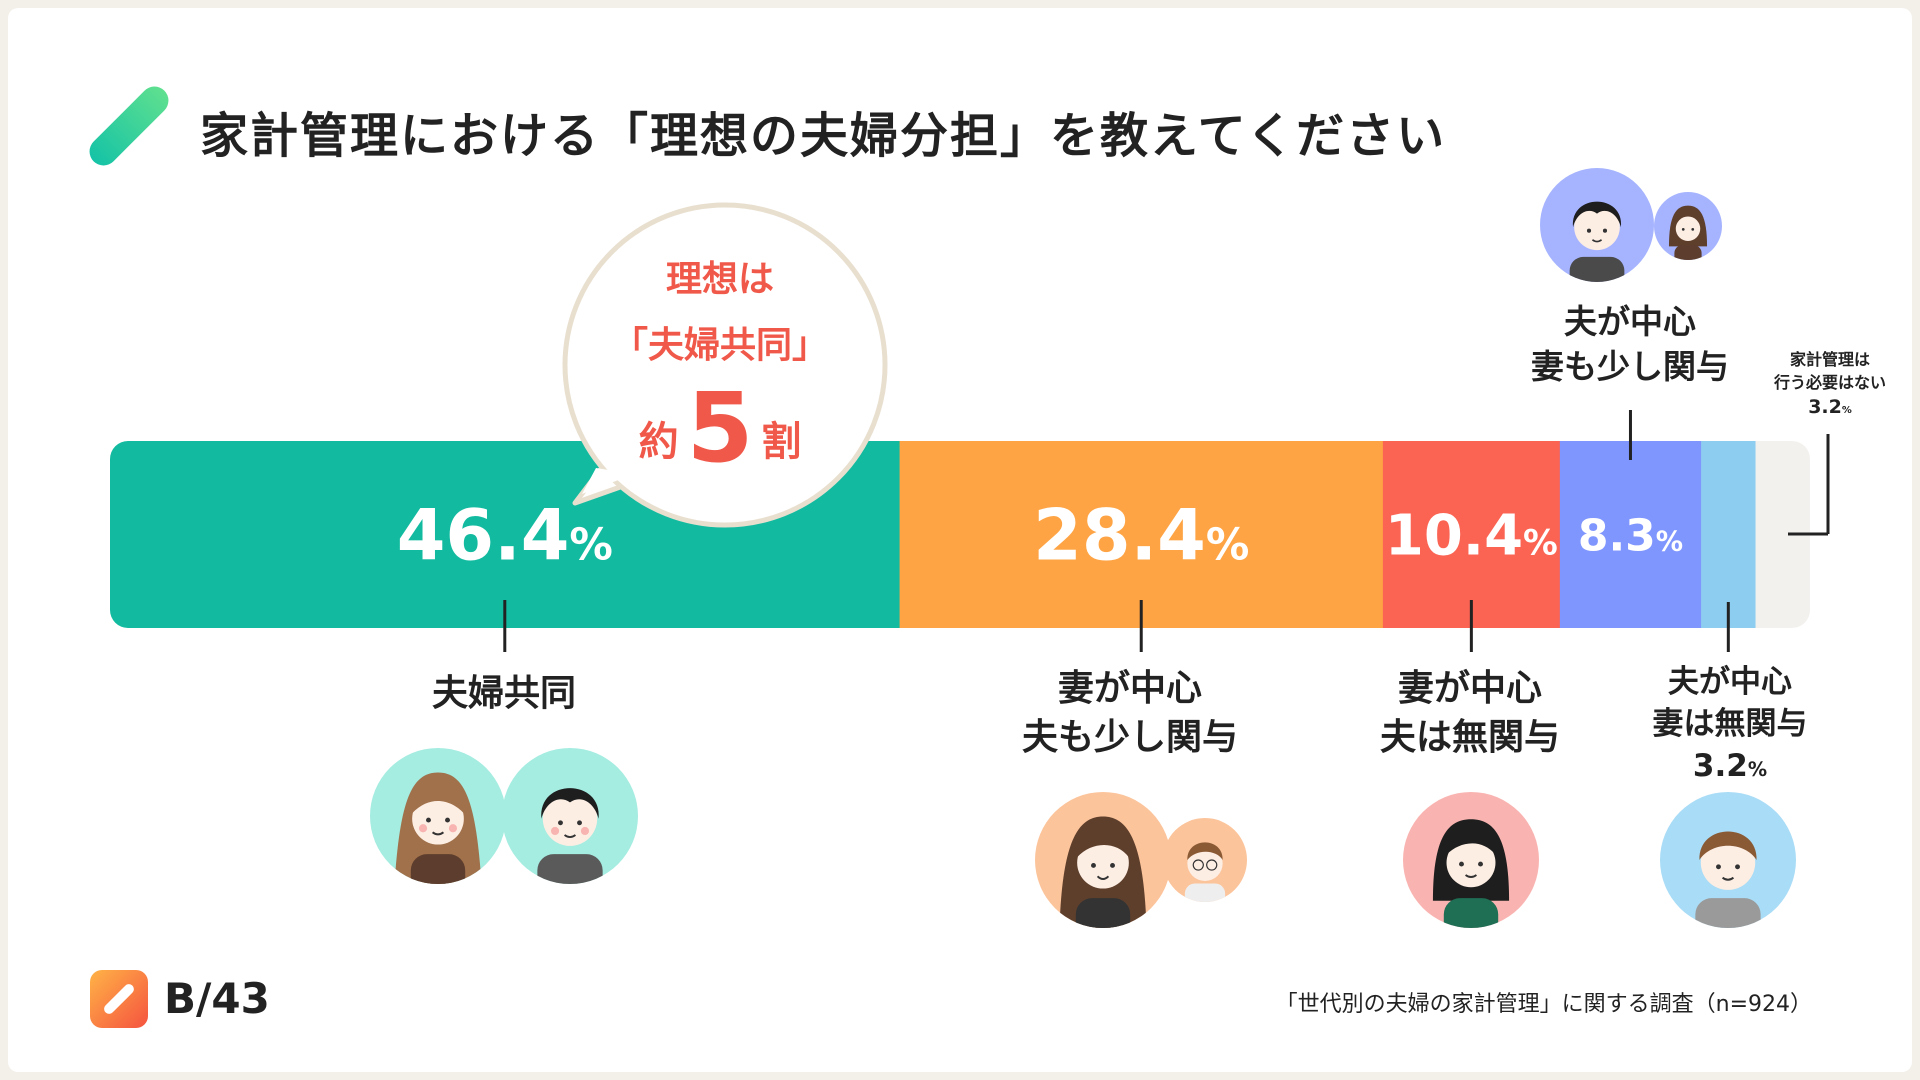 Image resolution: width=1920 pixels, height=1080 pixels. I want to click on label-no-need: 家計管理は 行う必要はない 3.2%, so click(1830, 385).